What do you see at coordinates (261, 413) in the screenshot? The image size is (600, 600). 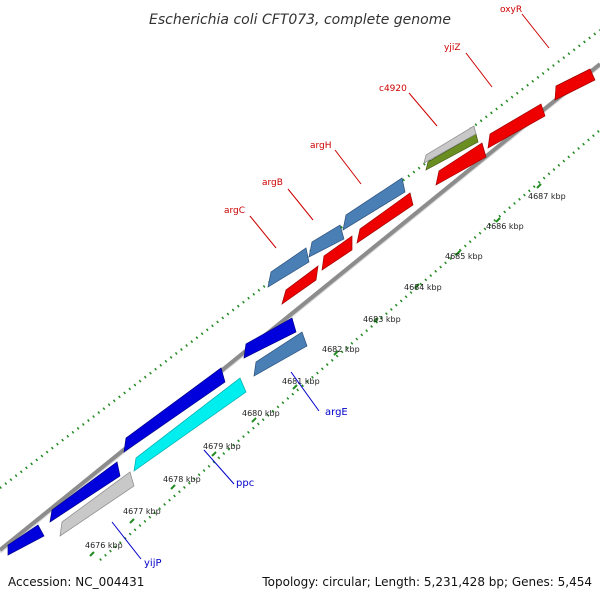 I see `scale-label: 4680 kbp` at bounding box center [261, 413].